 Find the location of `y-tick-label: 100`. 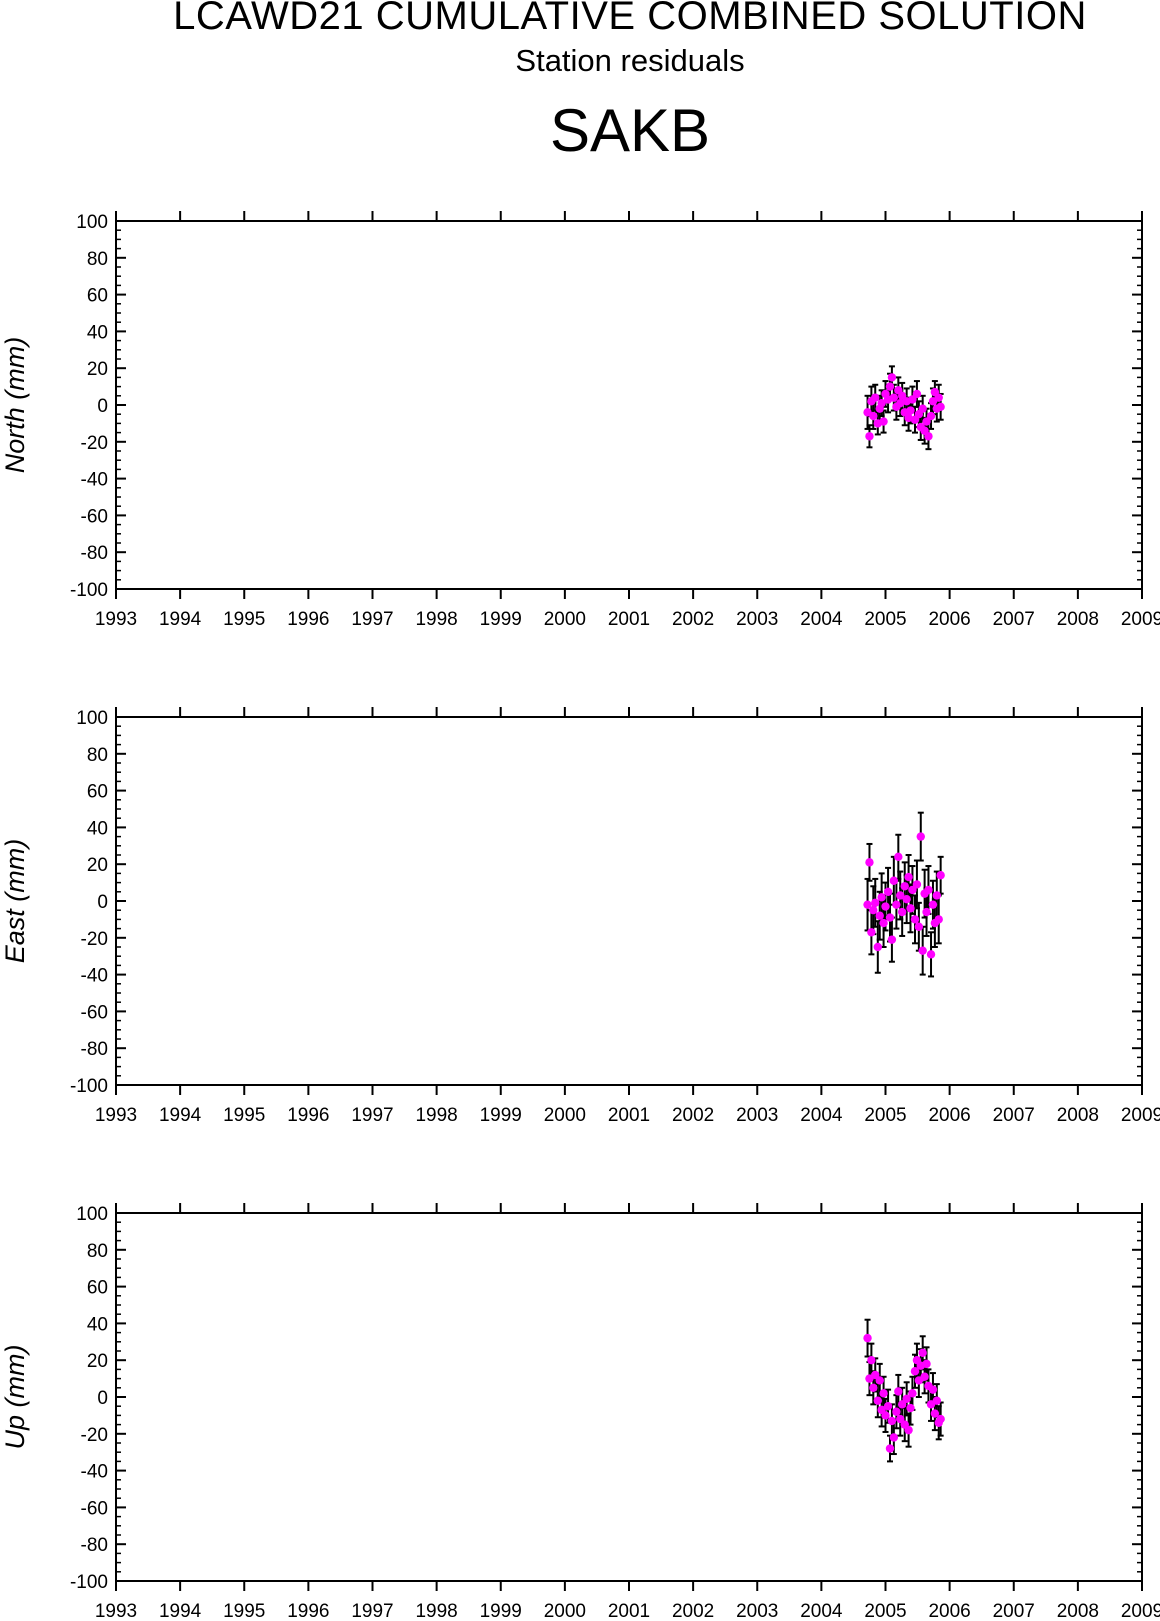

y-tick-label: 100 is located at coordinates (92, 718).